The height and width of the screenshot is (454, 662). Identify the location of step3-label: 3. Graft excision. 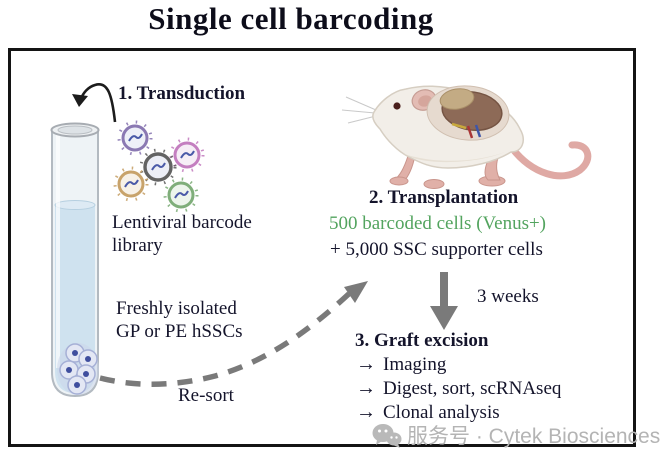
(422, 340).